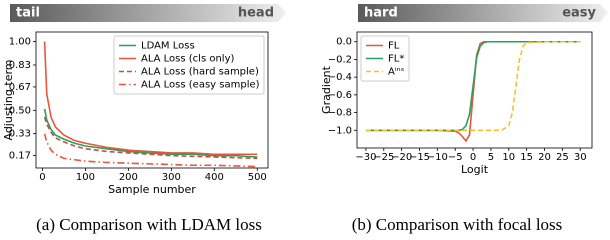 The width and height of the screenshot is (610, 240). Describe the element at coordinates (168, 46) in the screenshot. I see `legend-label: LDAM Loss` at that location.